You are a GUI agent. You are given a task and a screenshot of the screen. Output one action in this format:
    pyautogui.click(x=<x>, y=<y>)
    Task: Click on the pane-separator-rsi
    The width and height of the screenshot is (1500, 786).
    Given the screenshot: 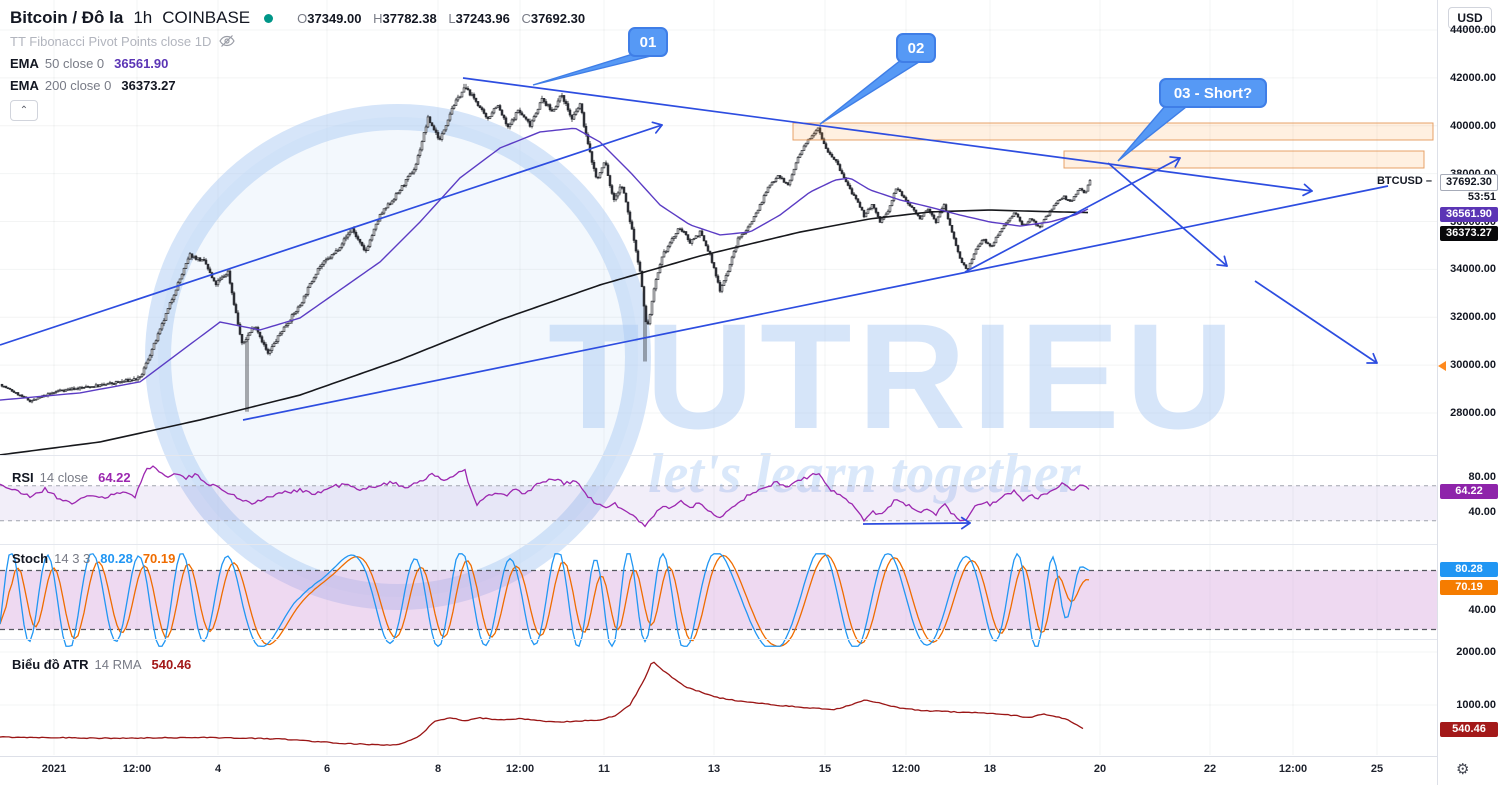 What is the action you would take?
    pyautogui.click(x=718, y=455)
    